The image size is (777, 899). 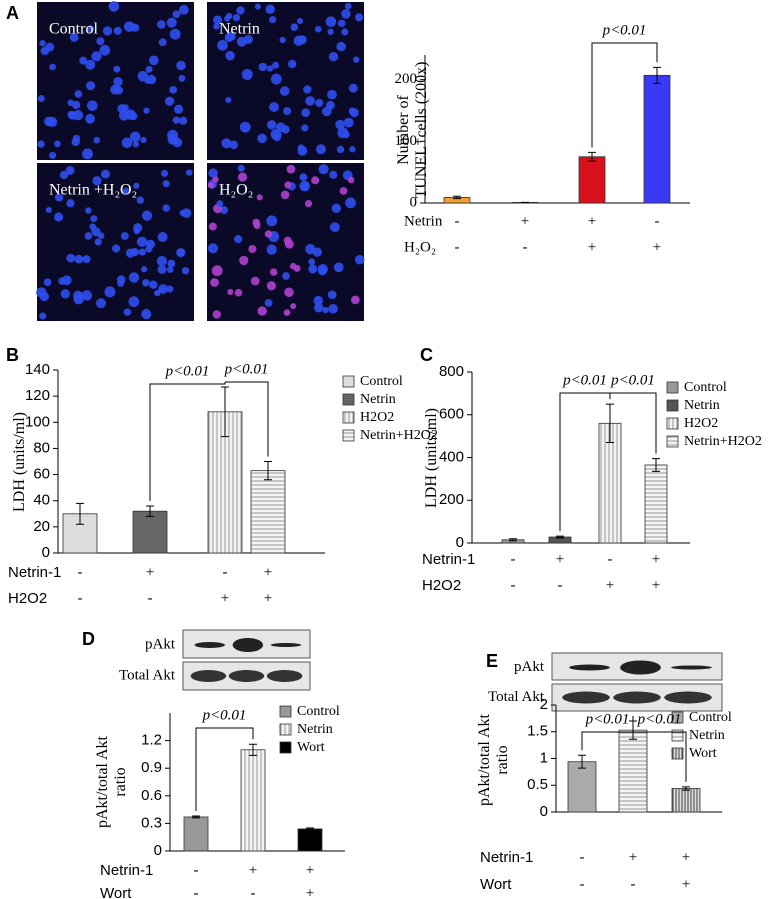 I want to click on y-tick-label: 1.5, so click(x=537, y=731).